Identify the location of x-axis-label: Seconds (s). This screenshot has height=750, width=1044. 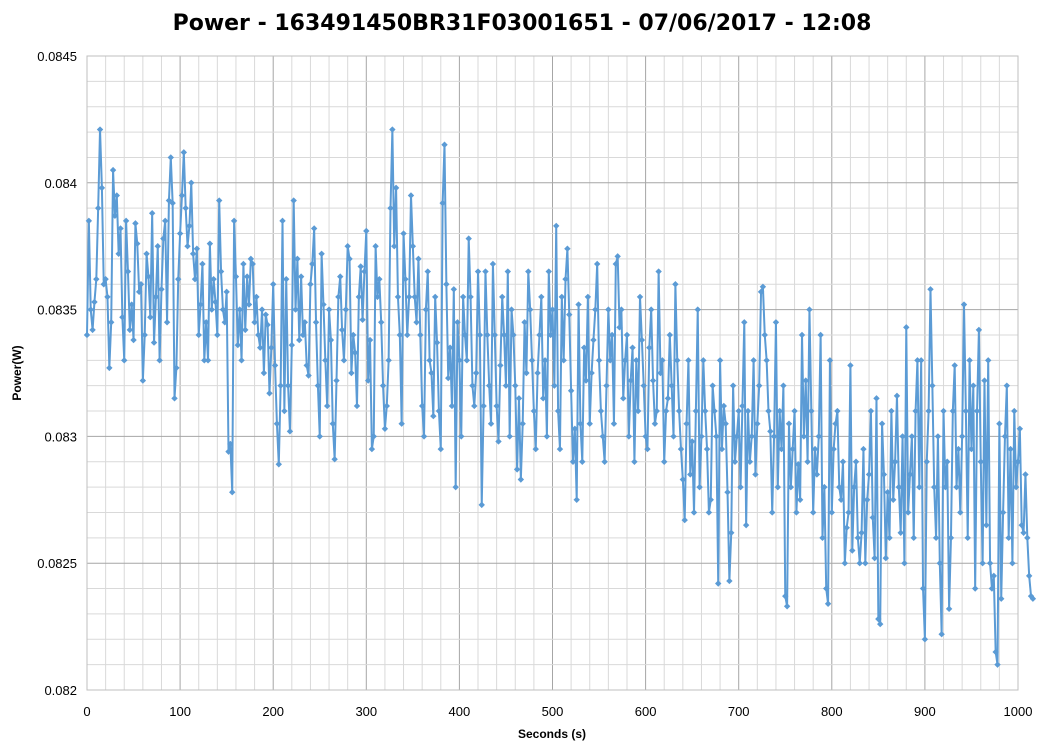
(552, 734).